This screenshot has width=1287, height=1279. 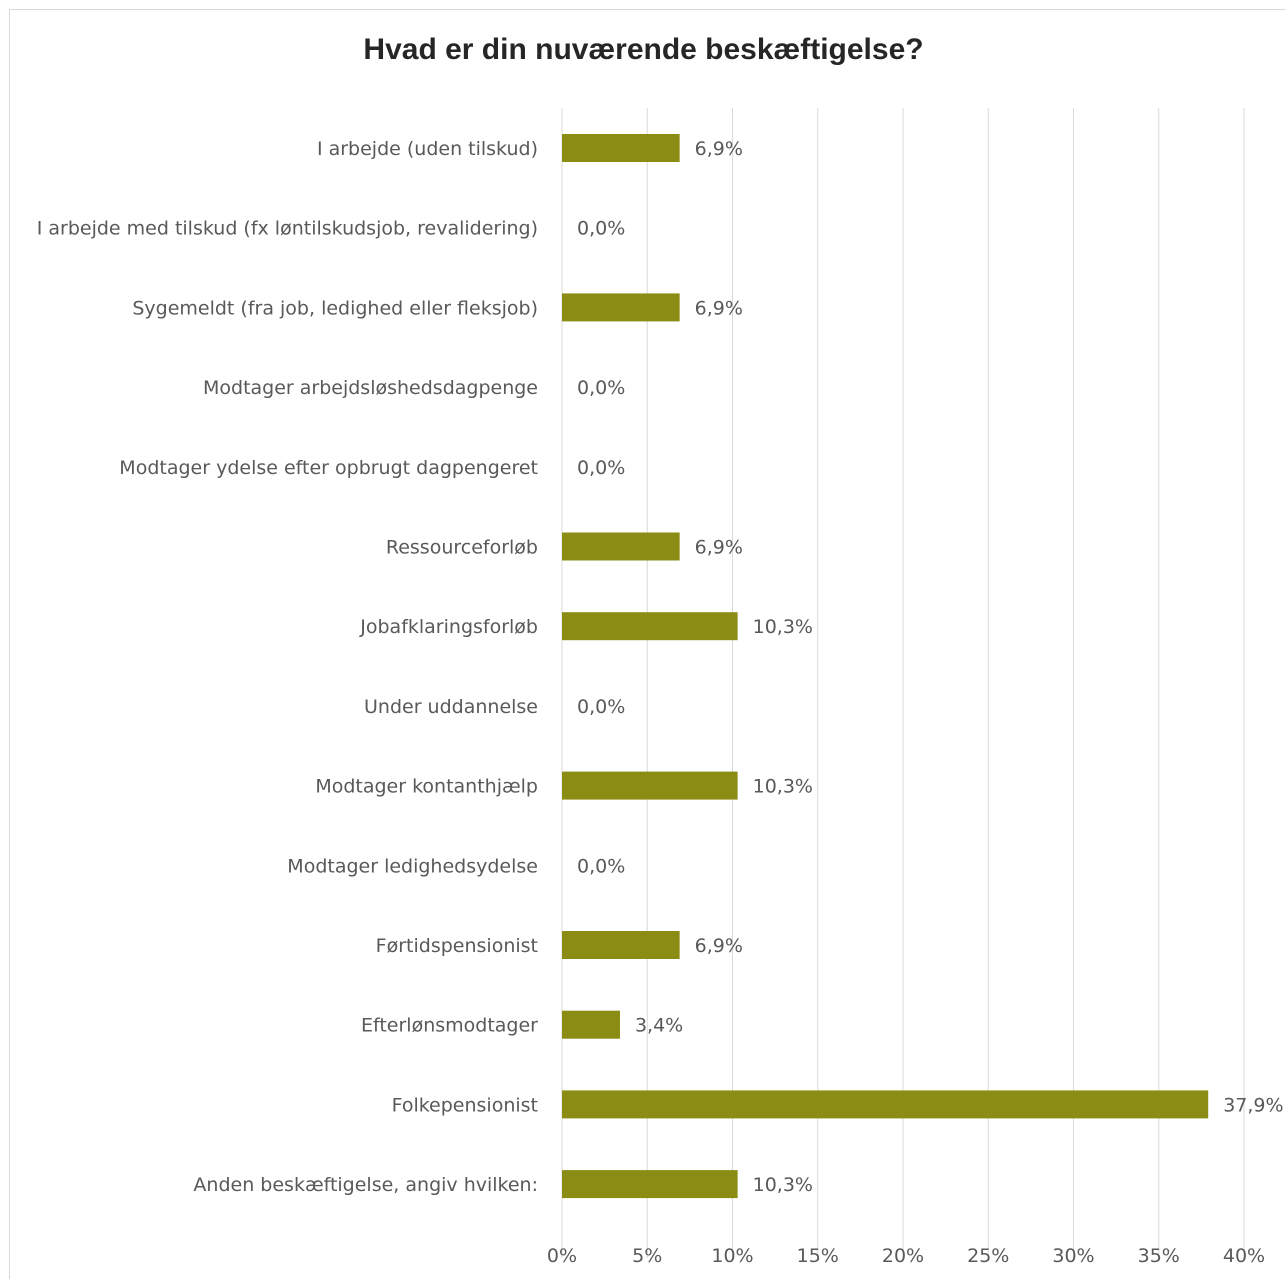 What do you see at coordinates (412, 866) in the screenshot?
I see `category-label: Modtager ledighedsydelse` at bounding box center [412, 866].